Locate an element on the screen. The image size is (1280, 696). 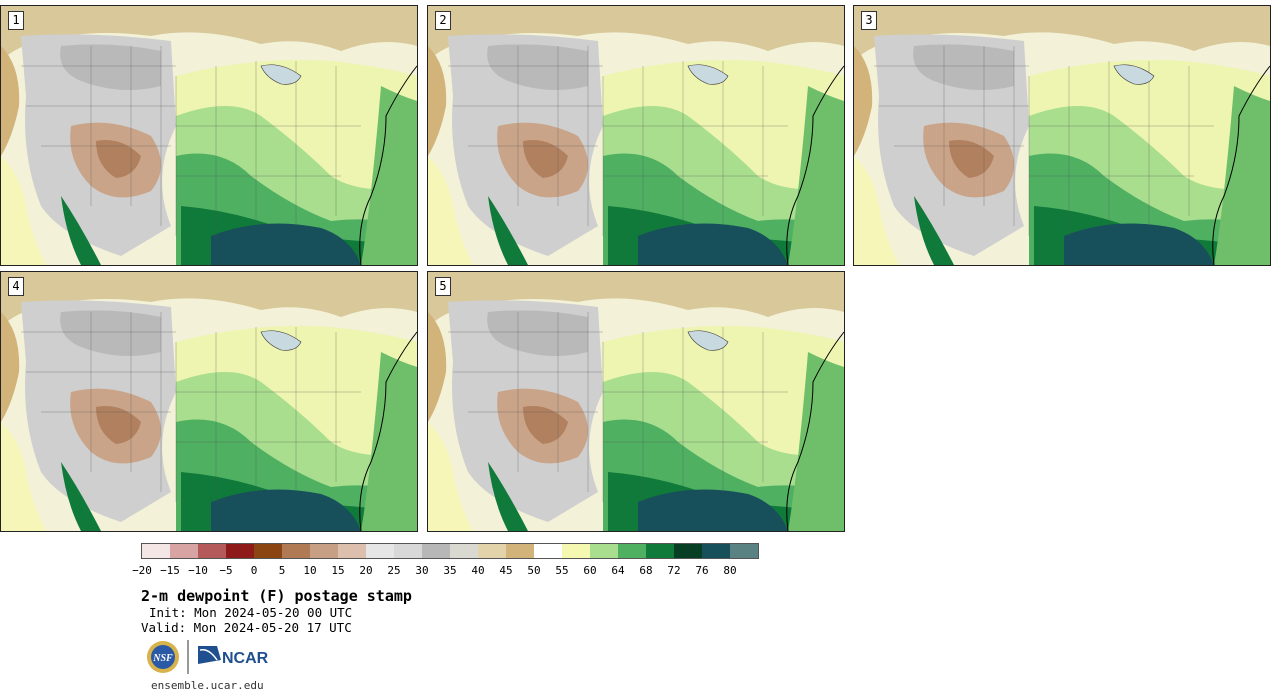
colorbar-tick-label: 30 is located at coordinates (422, 570).